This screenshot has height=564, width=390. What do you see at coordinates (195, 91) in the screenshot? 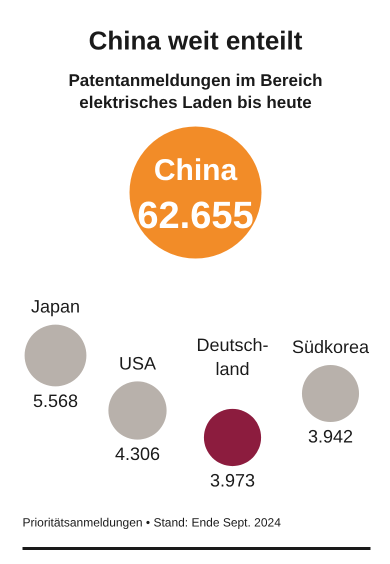
I see `text: Patentanmeldungen im Bereich elektrisches Laden bis heute` at bounding box center [195, 91].